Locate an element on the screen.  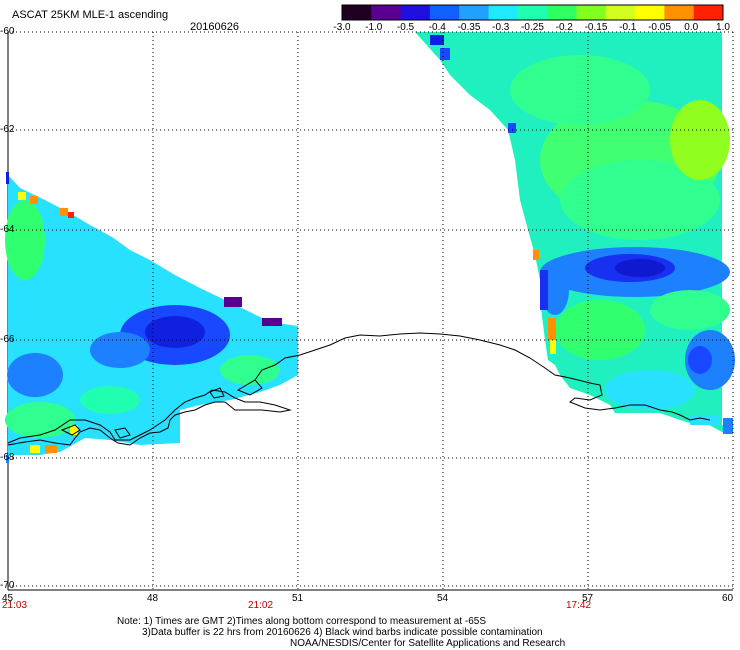
colorbar-tick-label: -0.35 is located at coordinates (469, 27).